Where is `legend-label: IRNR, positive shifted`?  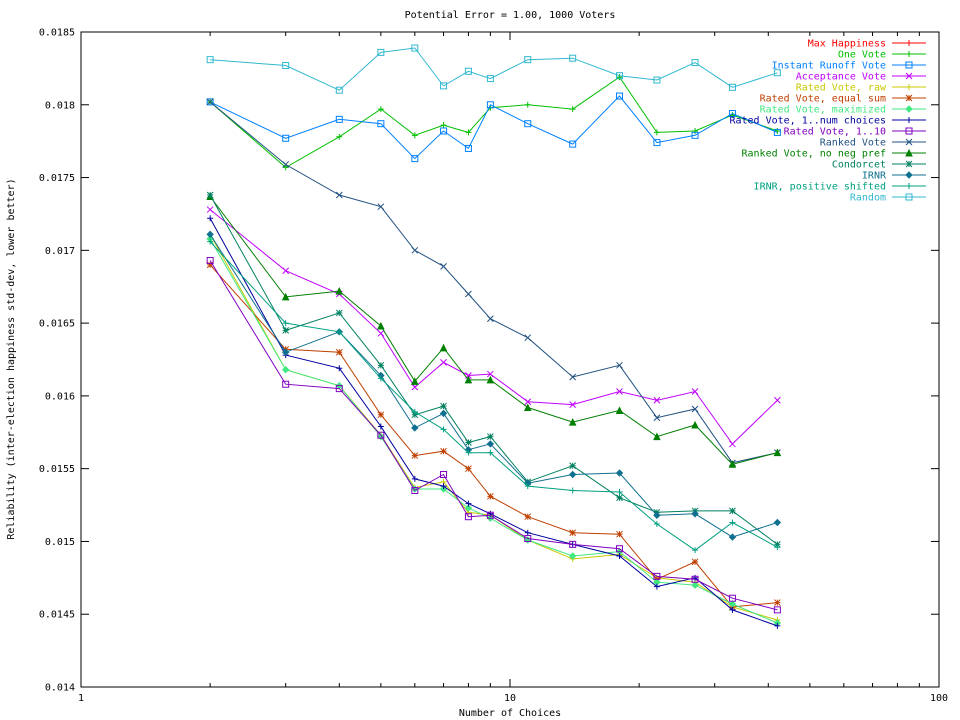
legend-label: IRNR, positive shifted is located at coordinates (820, 187).